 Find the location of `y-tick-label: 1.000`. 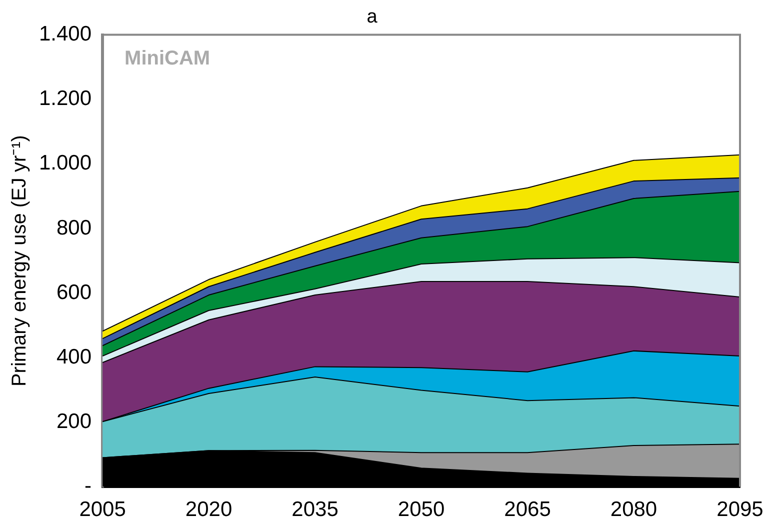

y-tick-label: 1.000 is located at coordinates (65, 163).